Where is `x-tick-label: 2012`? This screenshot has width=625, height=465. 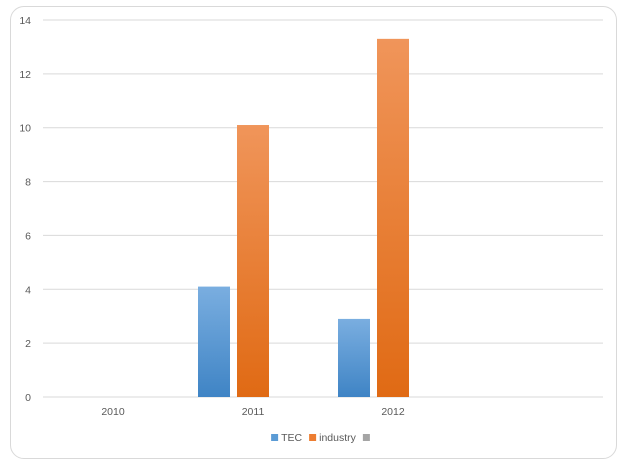 x-tick-label: 2012 is located at coordinates (393, 412).